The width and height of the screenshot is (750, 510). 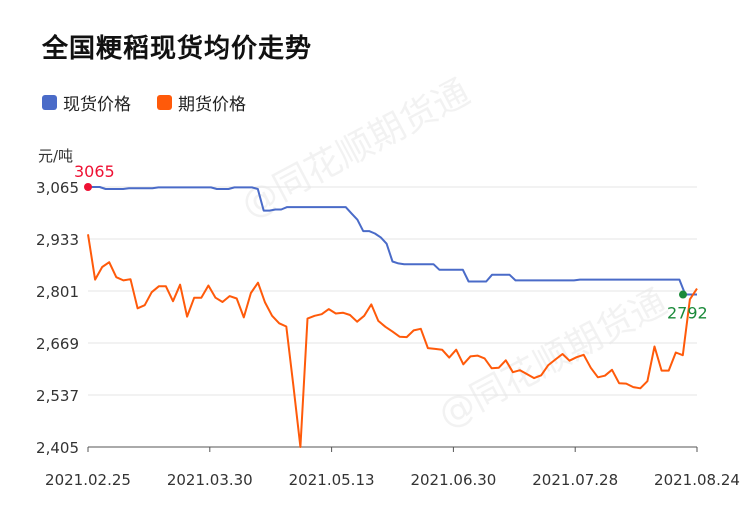 I want to click on legend-item-futures: 期货价格, so click(x=201, y=102).